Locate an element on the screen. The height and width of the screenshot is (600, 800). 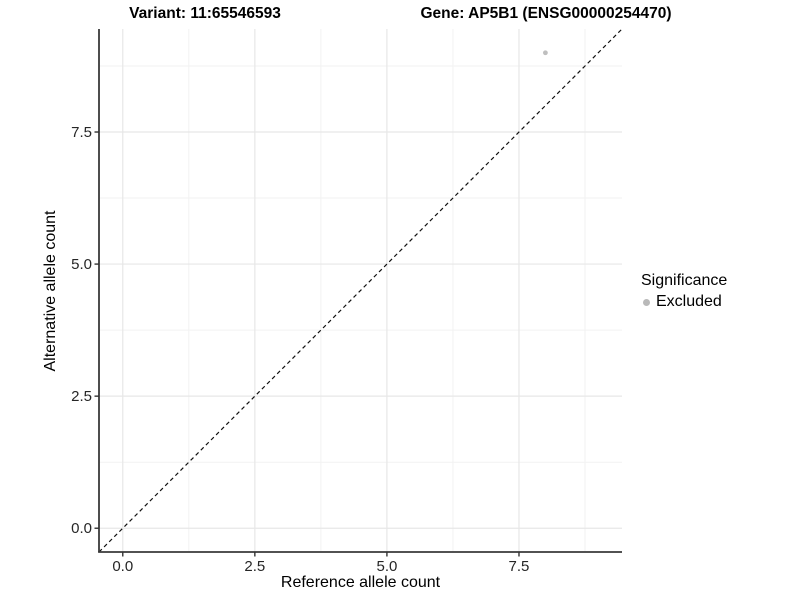
legend-key is located at coordinates (648, 302).